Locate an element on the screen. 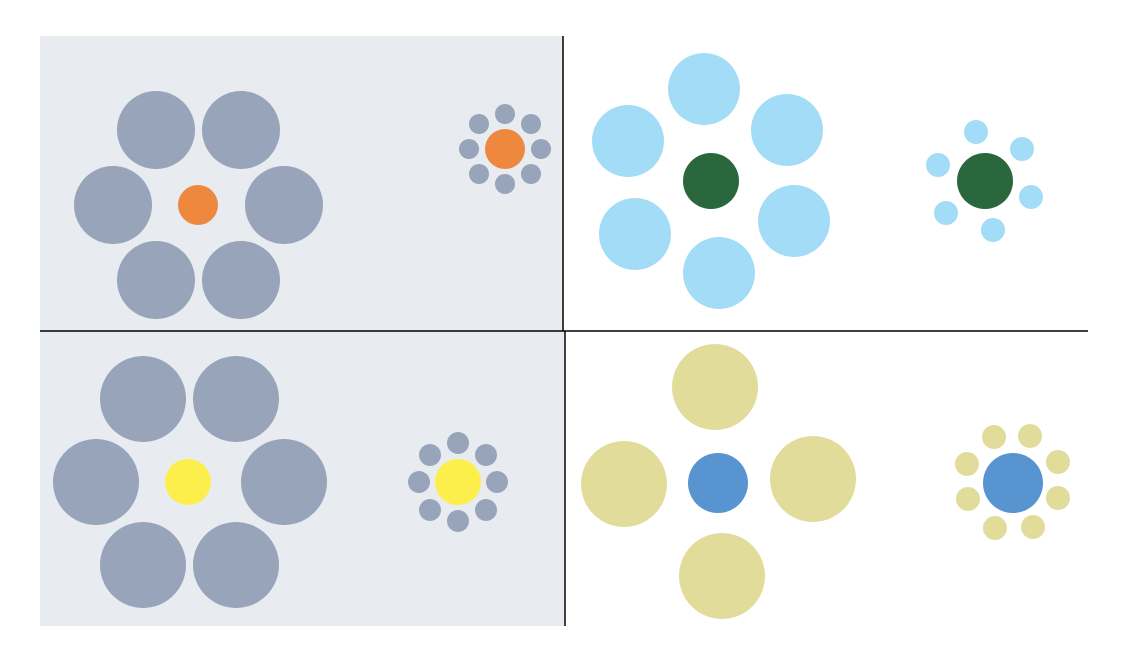 The image size is (1138, 660). top-right-large-surround-center-circle is located at coordinates (711, 181).